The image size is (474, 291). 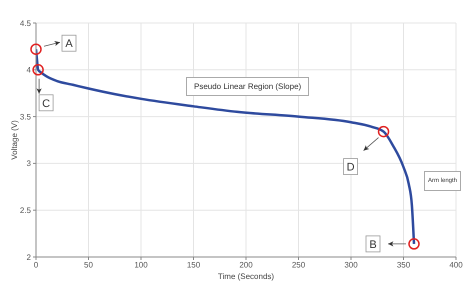 I want to click on x-tick-label: 200, so click(x=246, y=265).